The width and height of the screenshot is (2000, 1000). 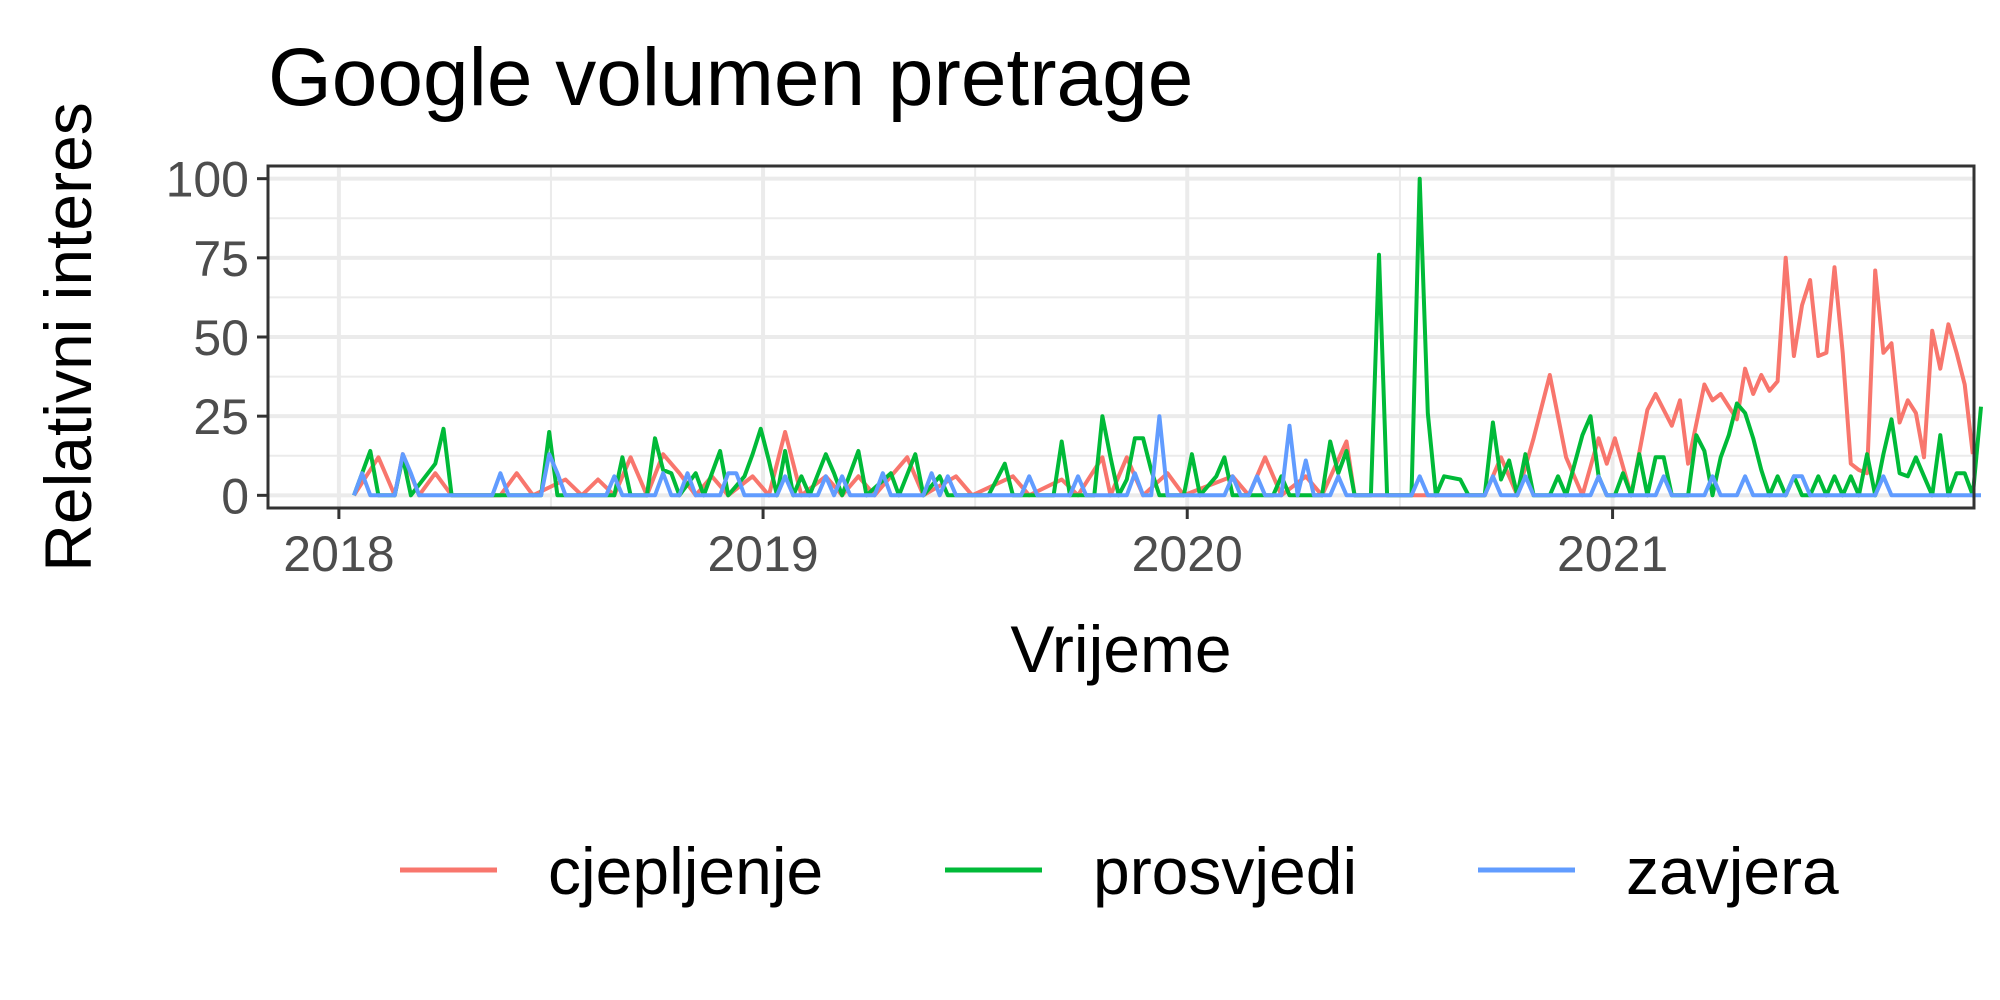 I want to click on x-tick-label: 2020, so click(x=1187, y=554).